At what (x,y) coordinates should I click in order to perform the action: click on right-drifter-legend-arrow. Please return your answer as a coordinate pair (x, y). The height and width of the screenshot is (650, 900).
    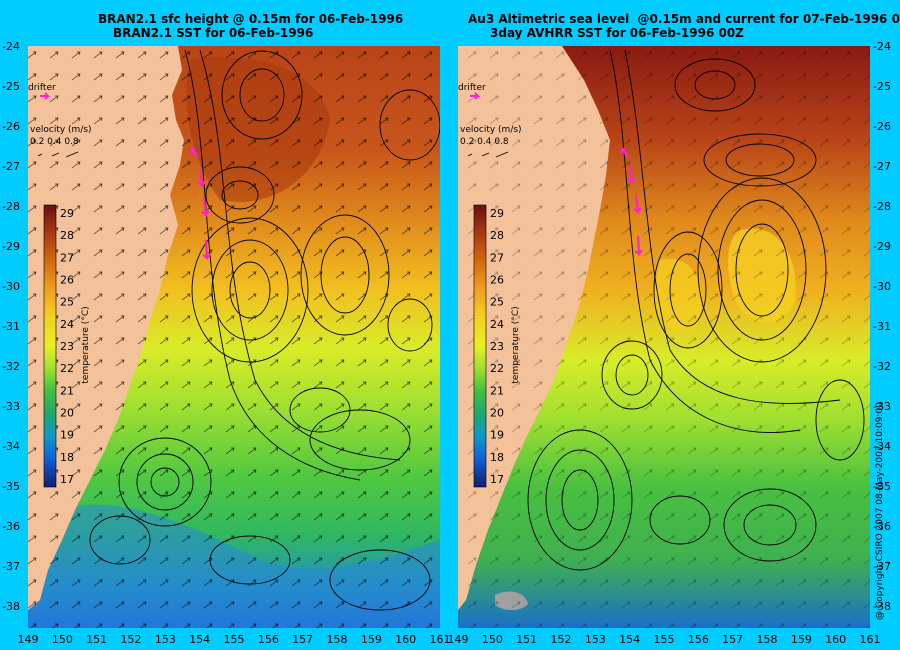
    Looking at the image, I should click on (475, 96).